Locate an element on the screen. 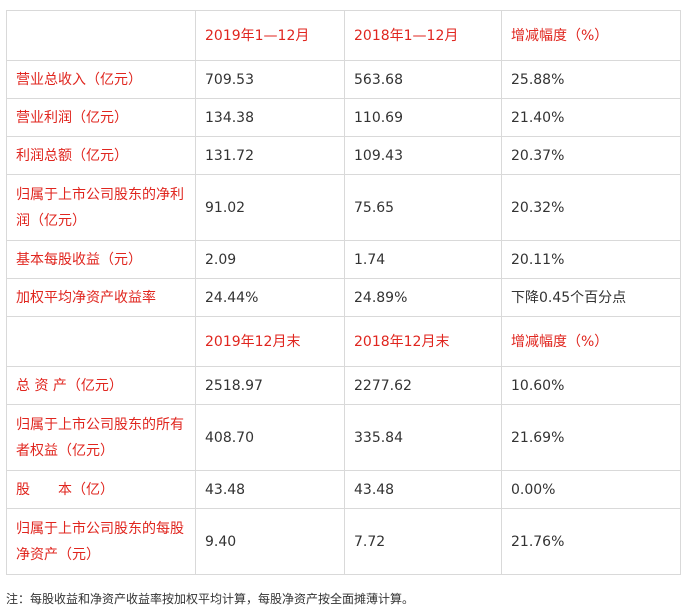  header-2018-full-year: 2018年1—12月 is located at coordinates (423, 35).